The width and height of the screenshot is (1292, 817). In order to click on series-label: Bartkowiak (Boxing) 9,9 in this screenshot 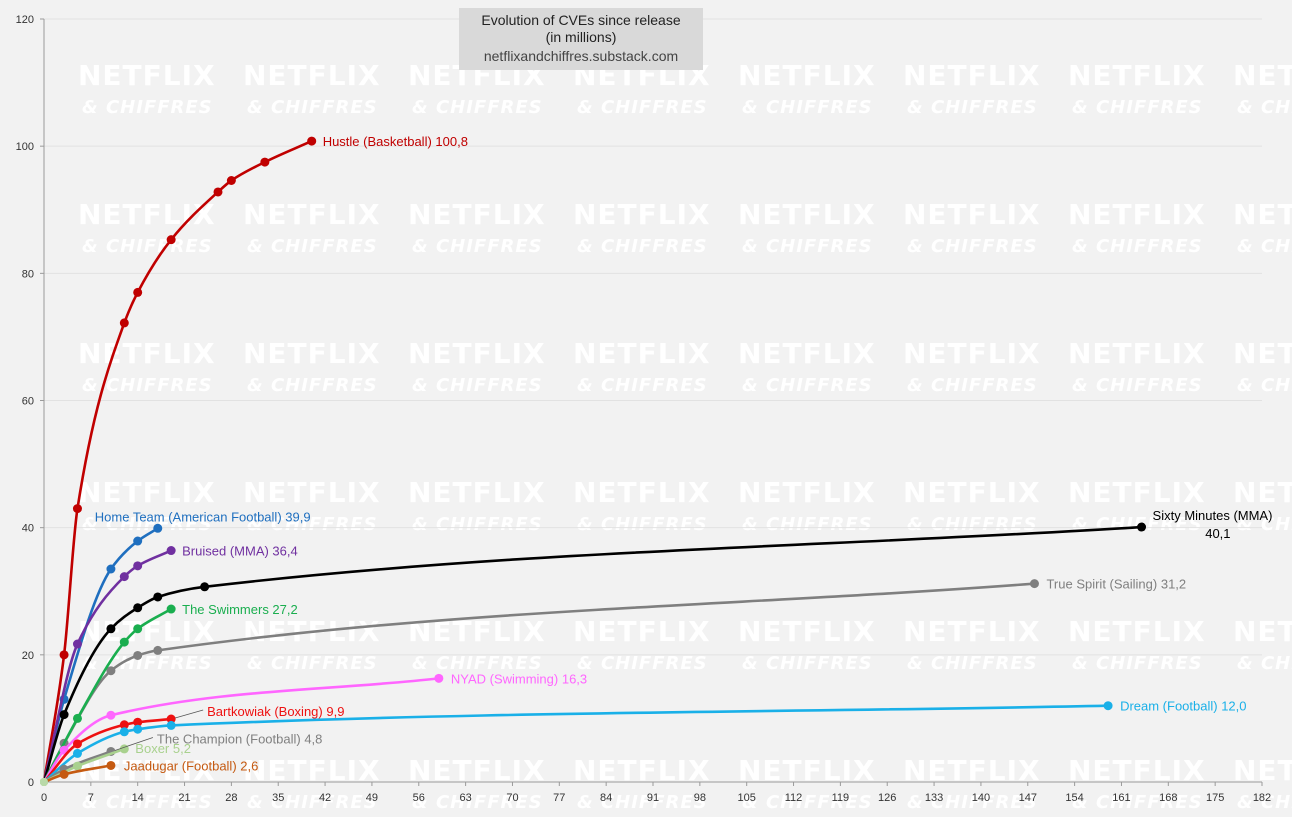, I will do `click(275, 711)`.